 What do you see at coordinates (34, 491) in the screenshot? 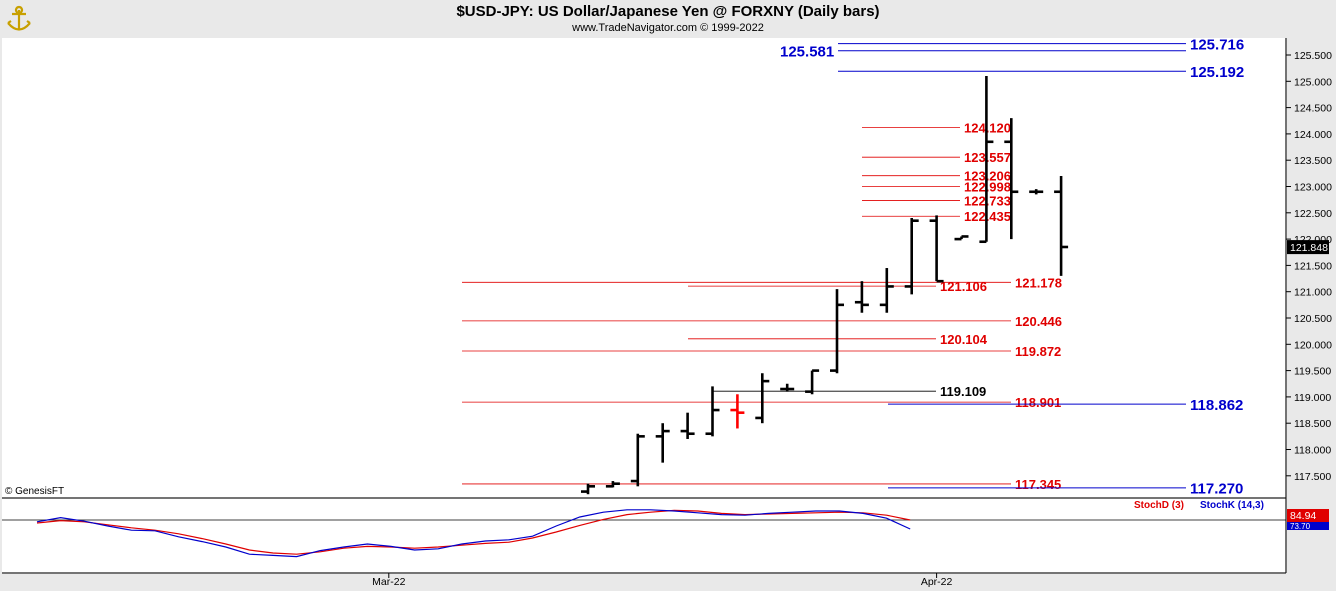
I see `copyright-label: © GenesisFT` at bounding box center [34, 491].